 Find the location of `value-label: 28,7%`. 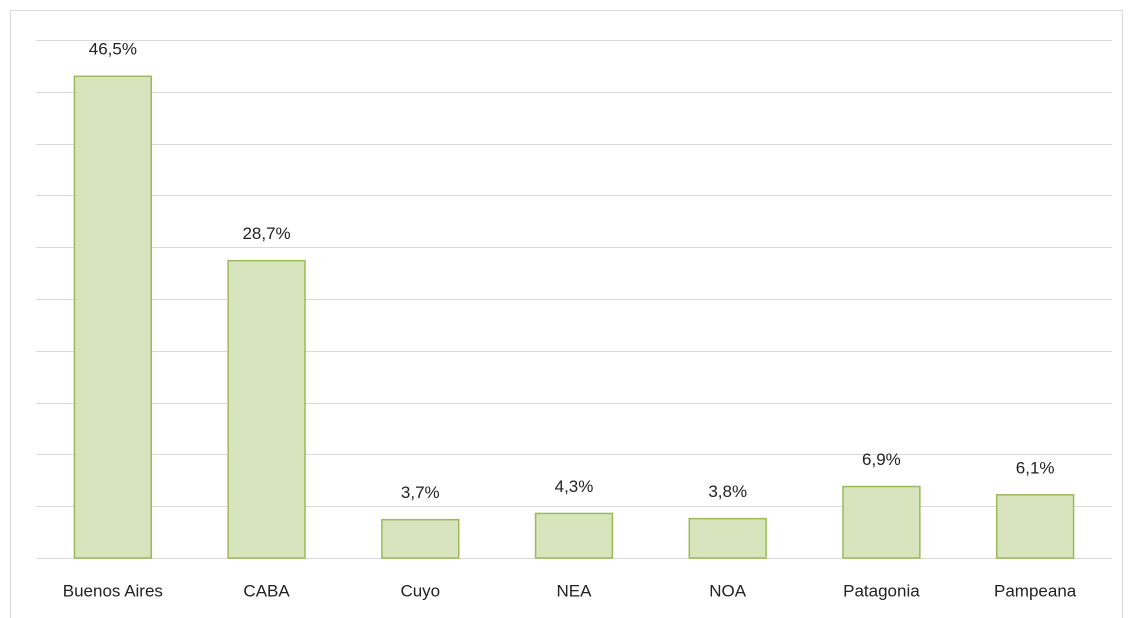

value-label: 28,7% is located at coordinates (266, 233).